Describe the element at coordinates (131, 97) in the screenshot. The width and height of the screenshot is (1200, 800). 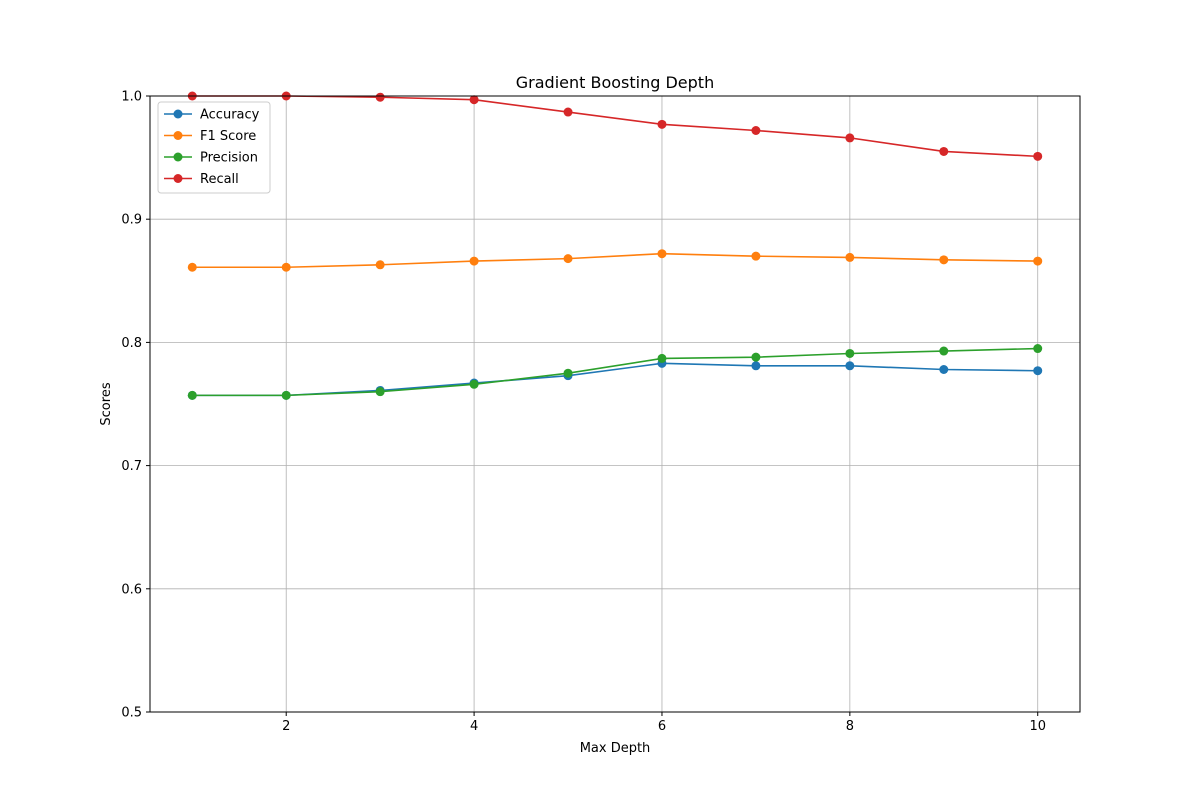
I see `y-tick-label: 1.0` at that location.